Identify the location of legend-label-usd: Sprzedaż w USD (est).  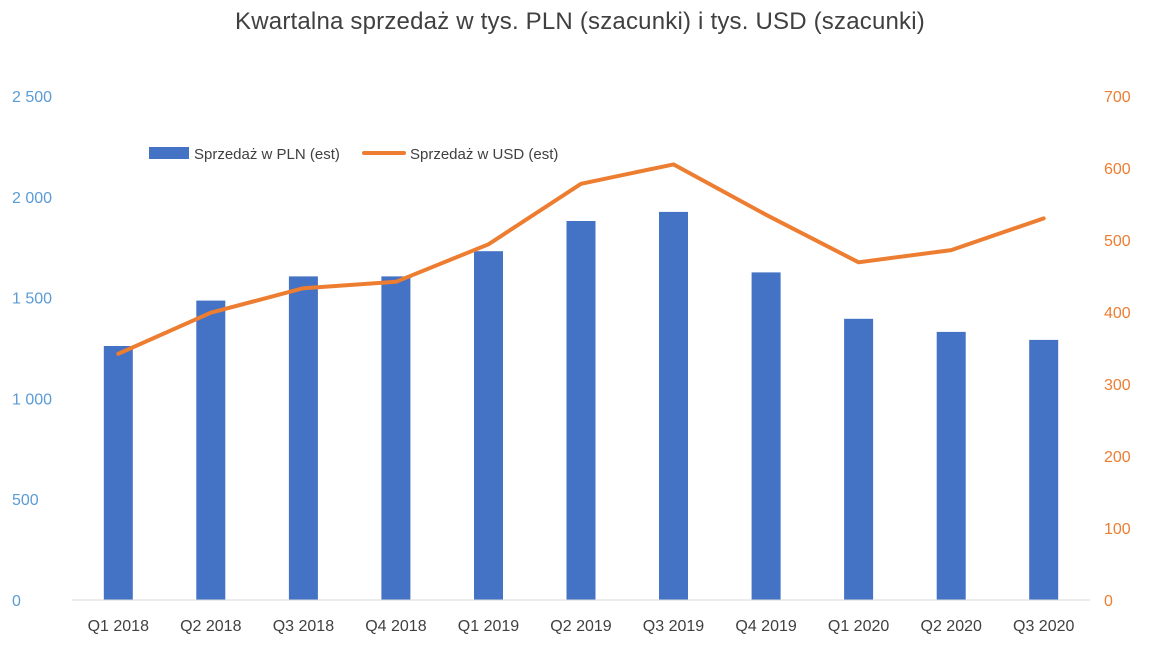
(484, 154).